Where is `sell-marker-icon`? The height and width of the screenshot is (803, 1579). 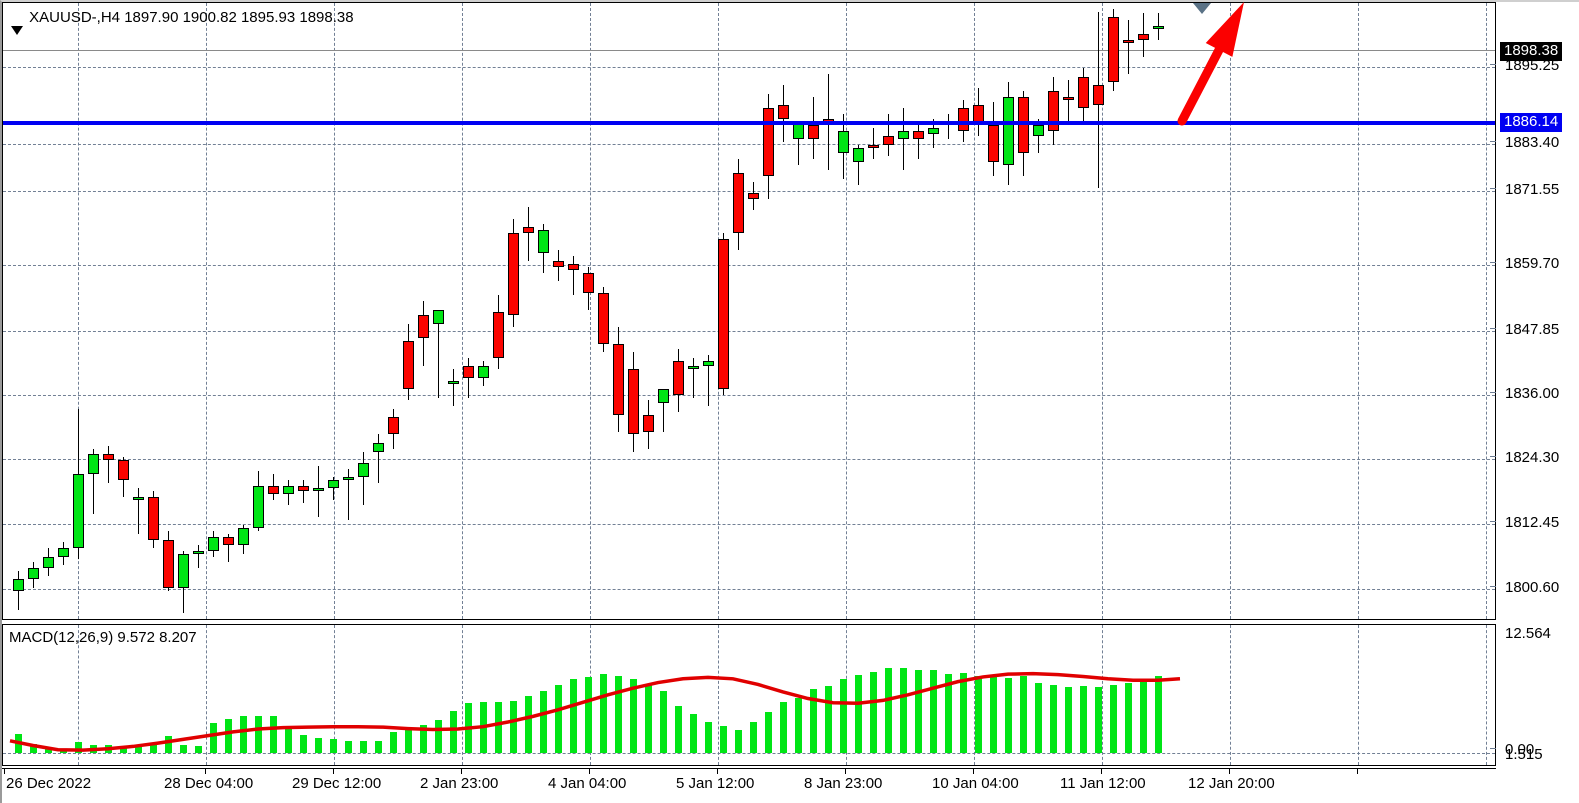
sell-marker-icon is located at coordinates (1202, 8).